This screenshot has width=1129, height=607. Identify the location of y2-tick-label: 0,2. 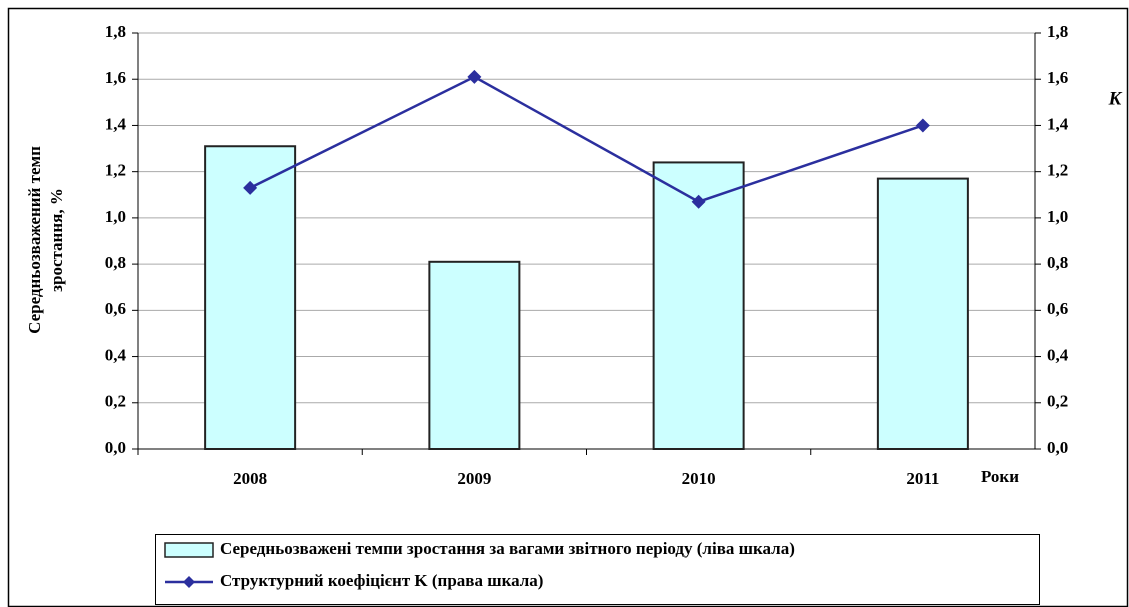
(1057, 401).